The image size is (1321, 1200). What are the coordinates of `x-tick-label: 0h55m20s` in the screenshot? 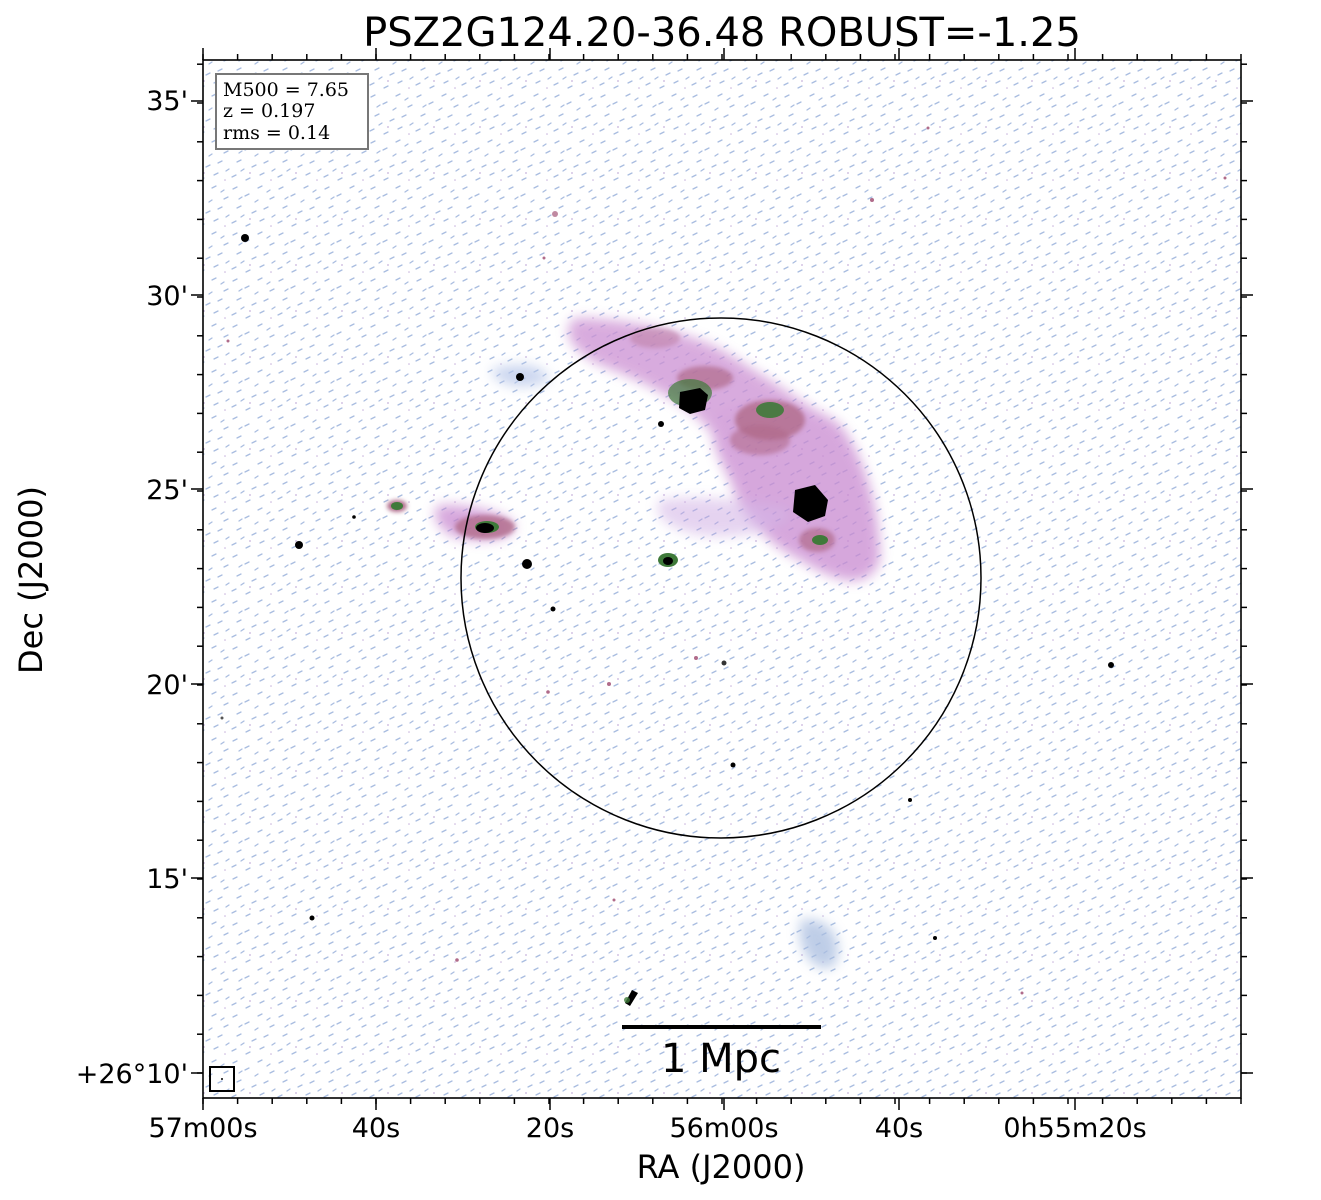 It's located at (1074, 1128).